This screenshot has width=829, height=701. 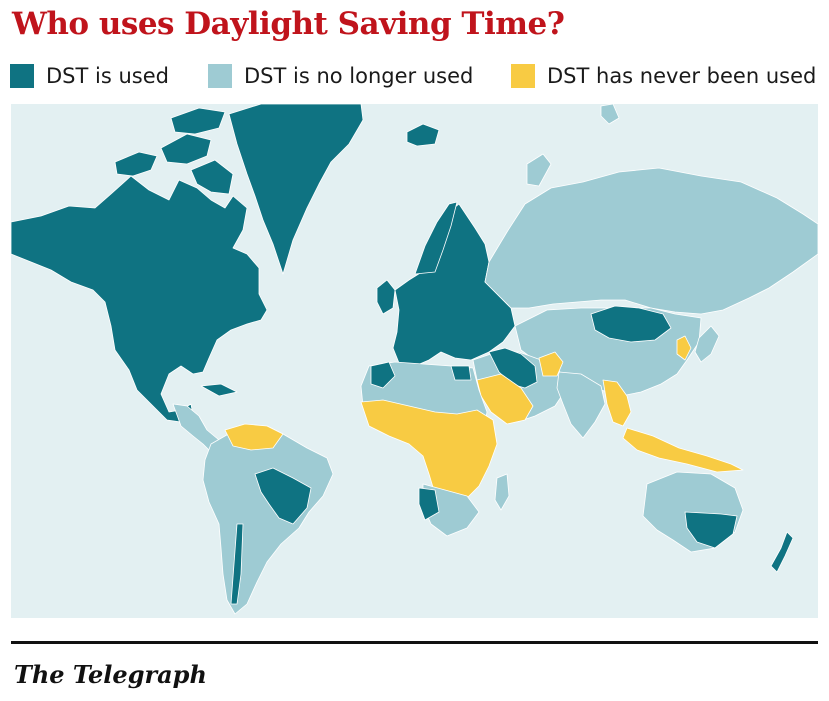 What do you see at coordinates (610, 114) in the screenshot?
I see `region-svalbard` at bounding box center [610, 114].